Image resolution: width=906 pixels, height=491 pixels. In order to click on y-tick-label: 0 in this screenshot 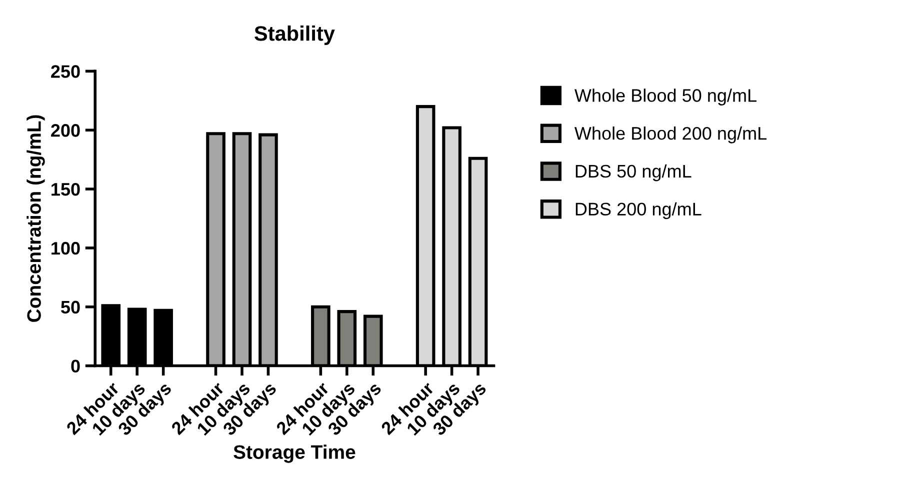, I will do `click(75, 366)`.